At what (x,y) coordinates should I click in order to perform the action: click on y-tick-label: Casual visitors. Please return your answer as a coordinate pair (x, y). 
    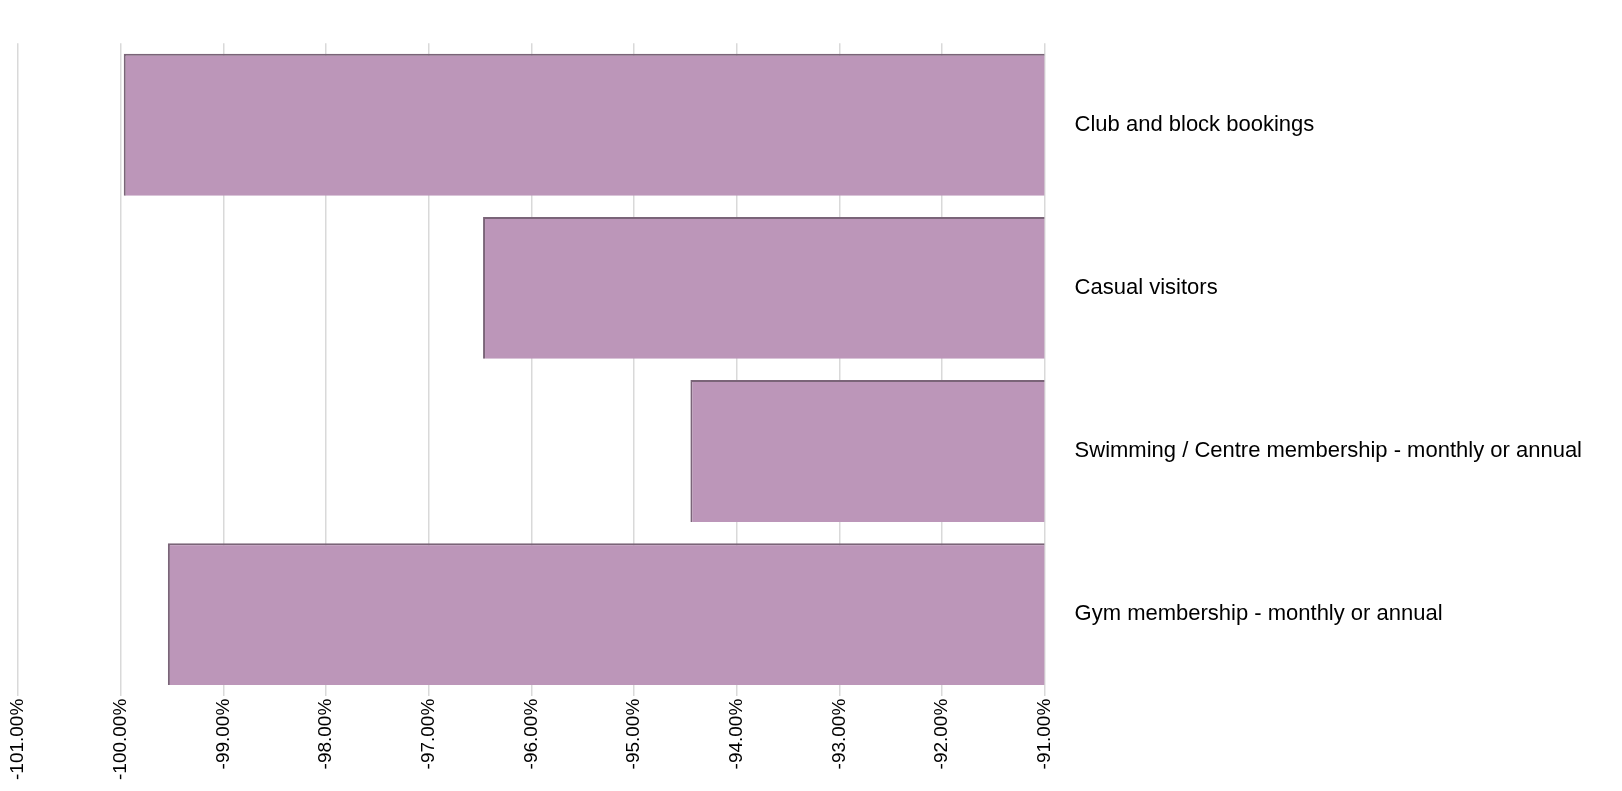
    Looking at the image, I should click on (1146, 286).